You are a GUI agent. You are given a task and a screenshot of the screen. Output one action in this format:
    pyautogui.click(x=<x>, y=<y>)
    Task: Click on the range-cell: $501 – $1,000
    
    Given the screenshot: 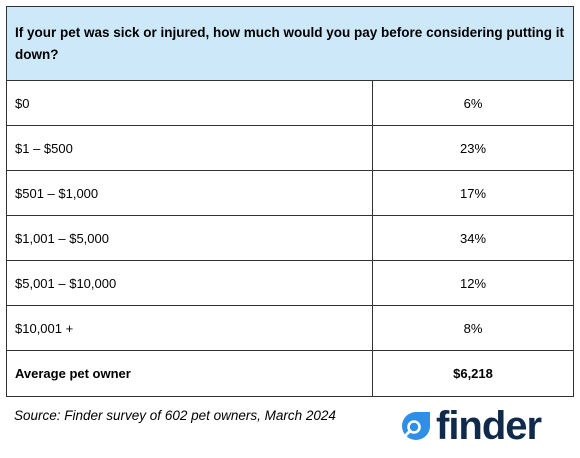 What is the action you would take?
    pyautogui.click(x=189, y=193)
    